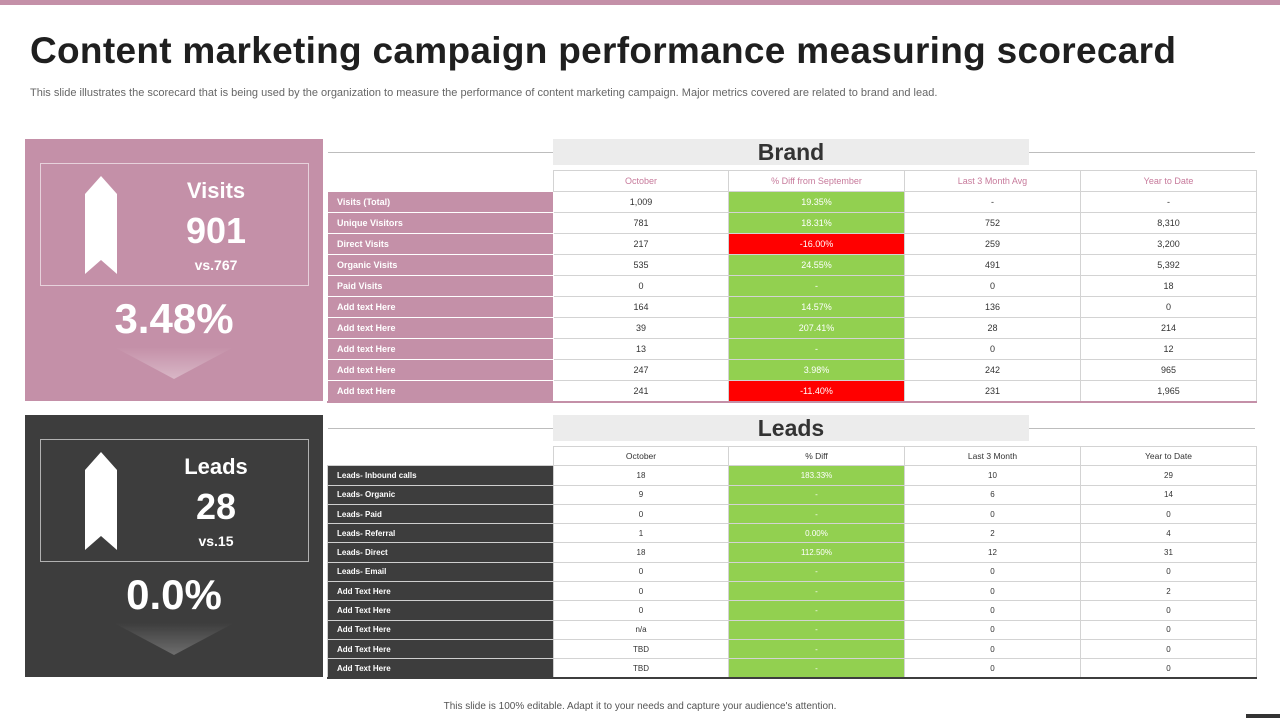 The width and height of the screenshot is (1280, 720). Describe the element at coordinates (640, 2) in the screenshot. I see `top-accent-bar` at that location.